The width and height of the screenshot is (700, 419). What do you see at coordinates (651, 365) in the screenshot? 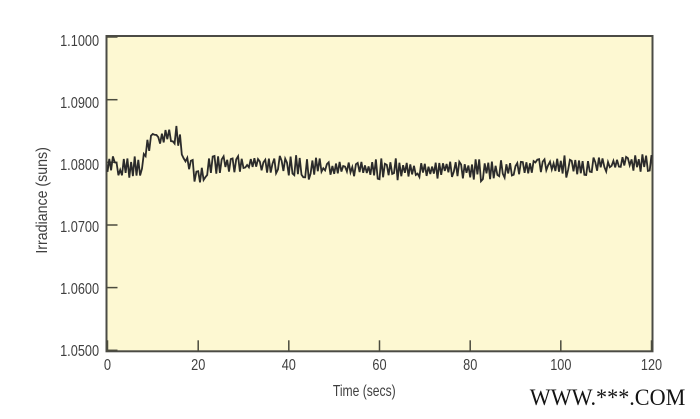
I see `svg-text: 120` at bounding box center [651, 365].